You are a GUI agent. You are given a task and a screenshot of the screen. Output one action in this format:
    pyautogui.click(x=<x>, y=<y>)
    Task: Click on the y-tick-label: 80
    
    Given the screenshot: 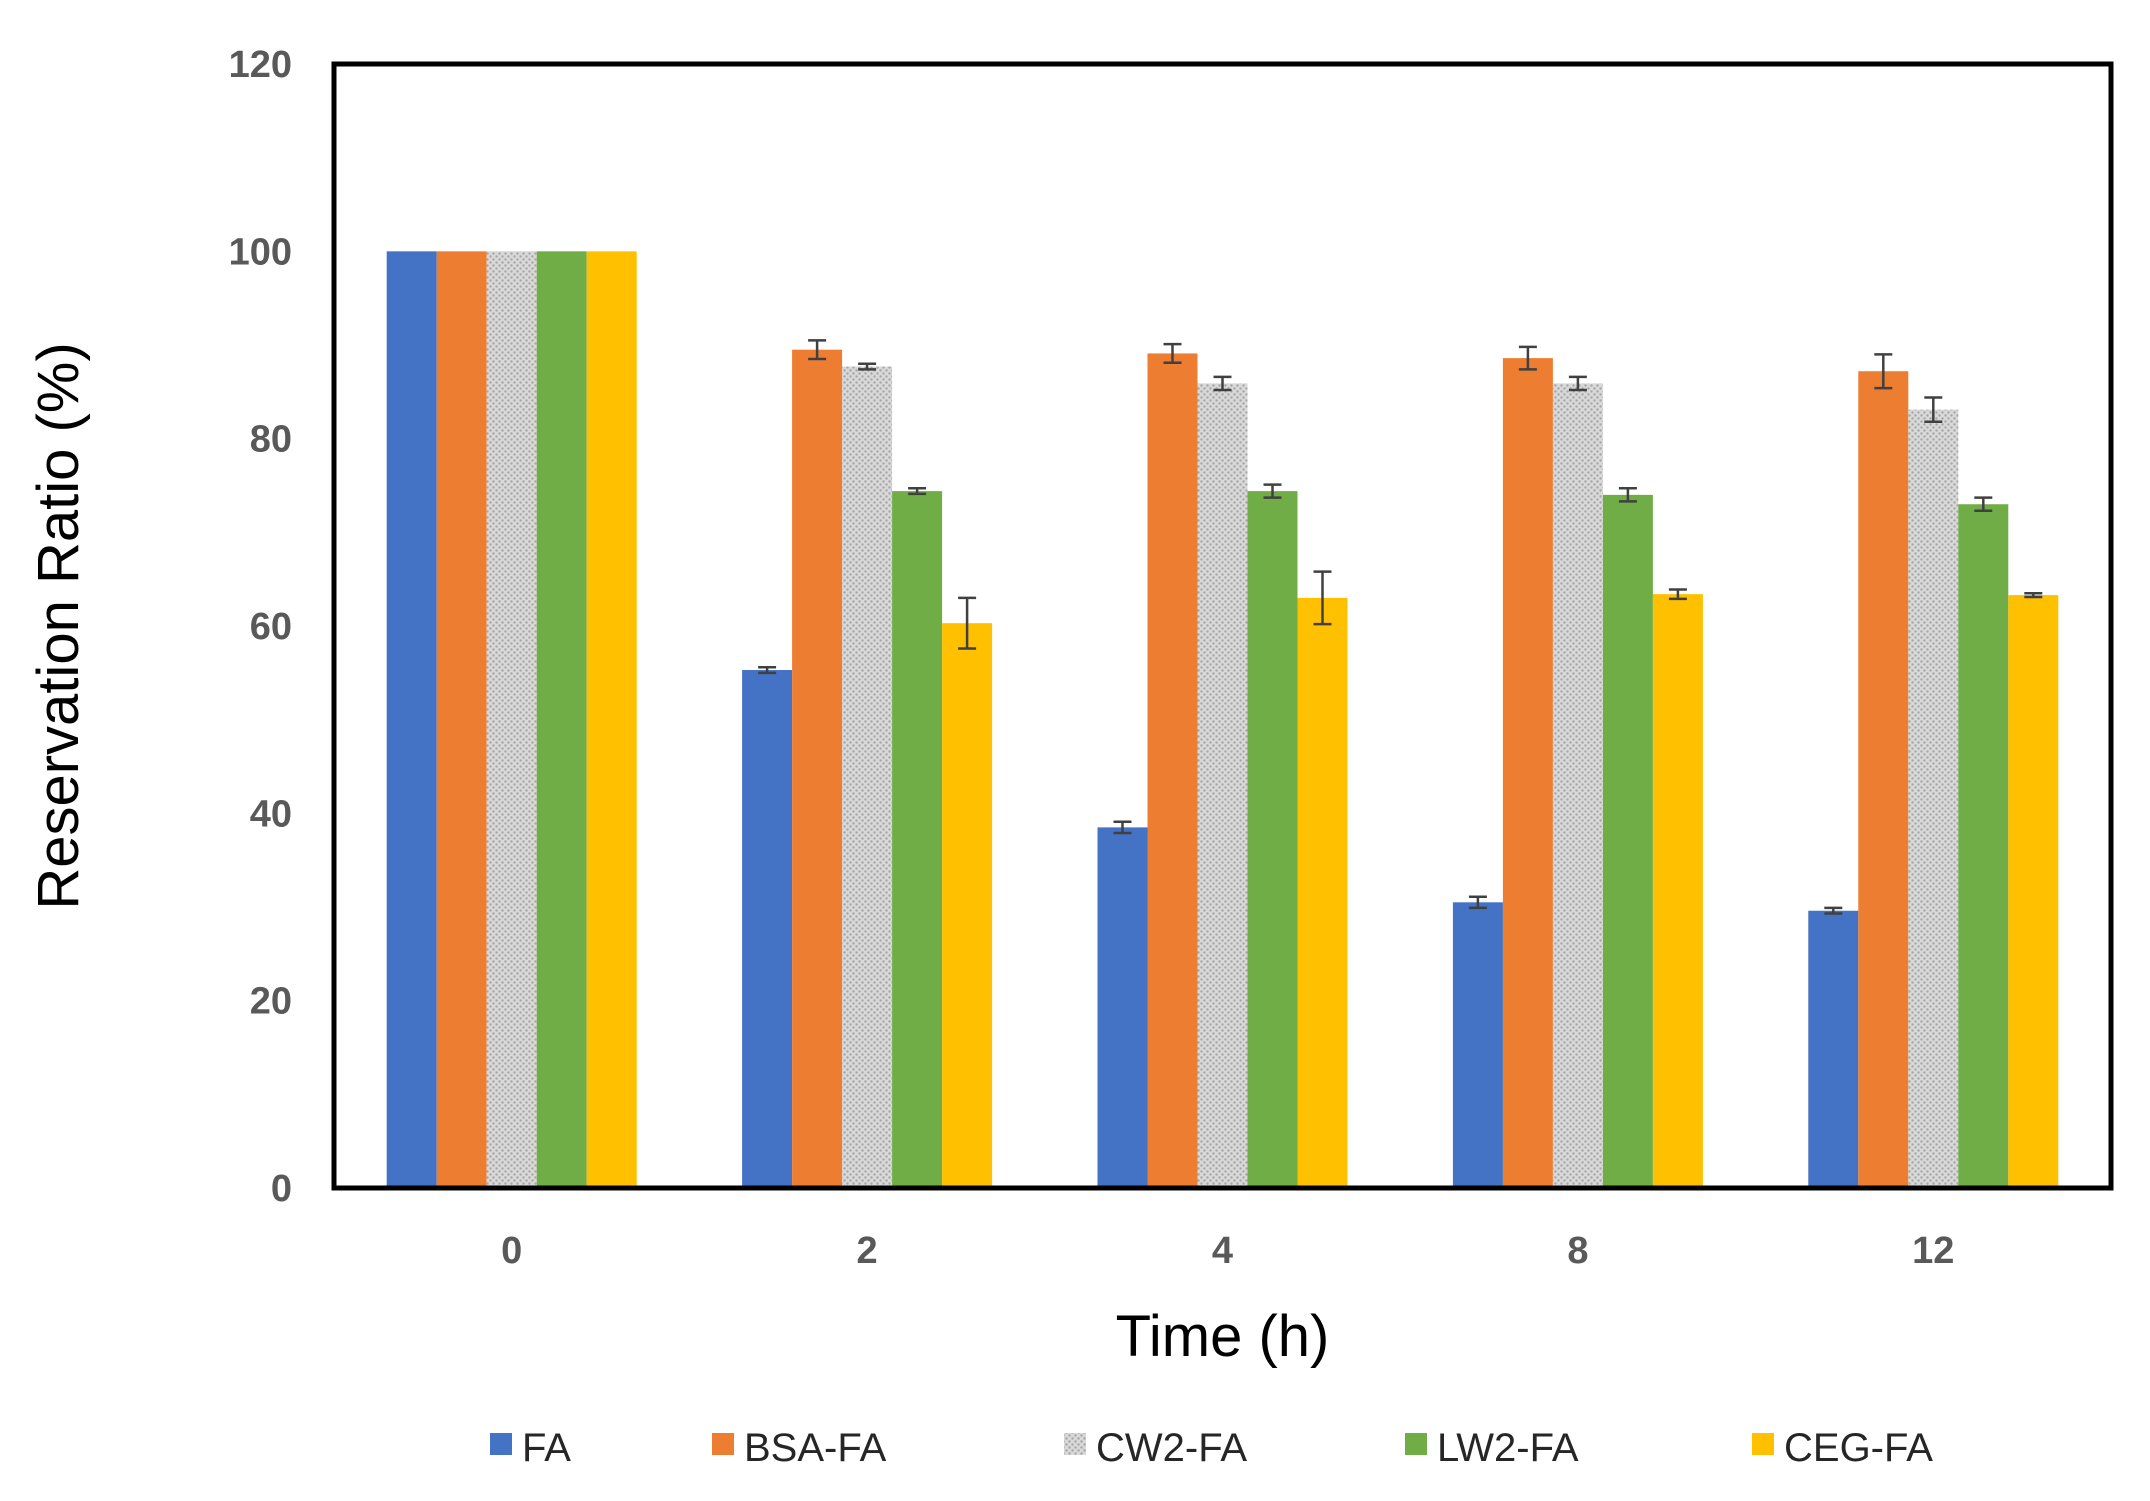 What is the action you would take?
    pyautogui.click(x=271, y=440)
    